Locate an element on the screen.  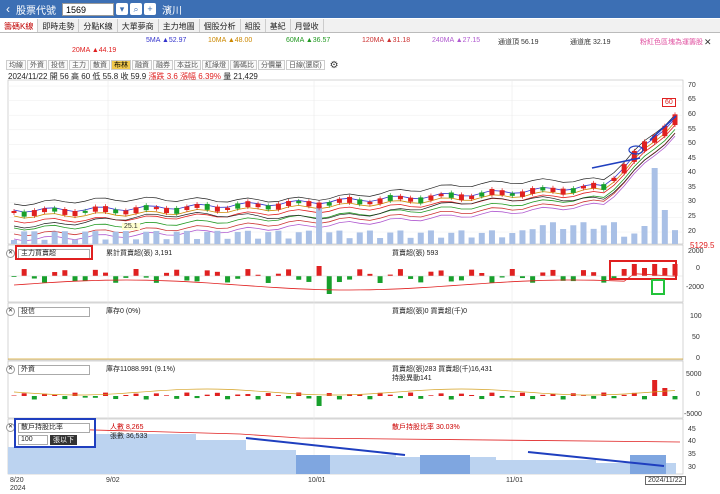
people-line is located at coordinates (351, 435).